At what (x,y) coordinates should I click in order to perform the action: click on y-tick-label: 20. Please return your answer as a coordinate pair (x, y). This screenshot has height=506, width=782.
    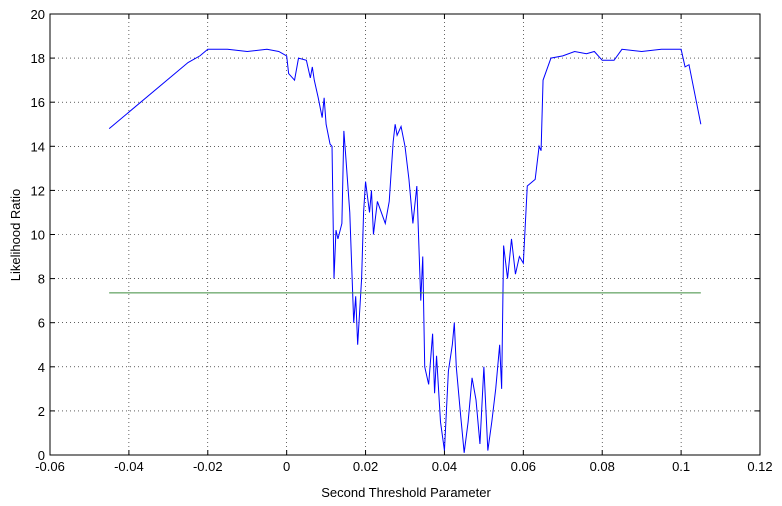
    Looking at the image, I should click on (38, 14).